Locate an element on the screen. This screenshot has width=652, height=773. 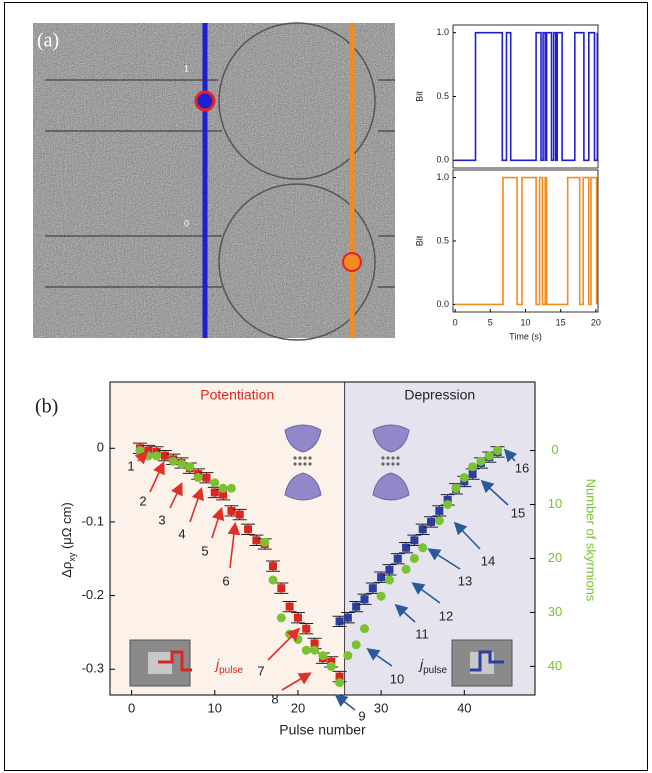
y-tick-label: 0.0 is located at coordinates (442, 304).